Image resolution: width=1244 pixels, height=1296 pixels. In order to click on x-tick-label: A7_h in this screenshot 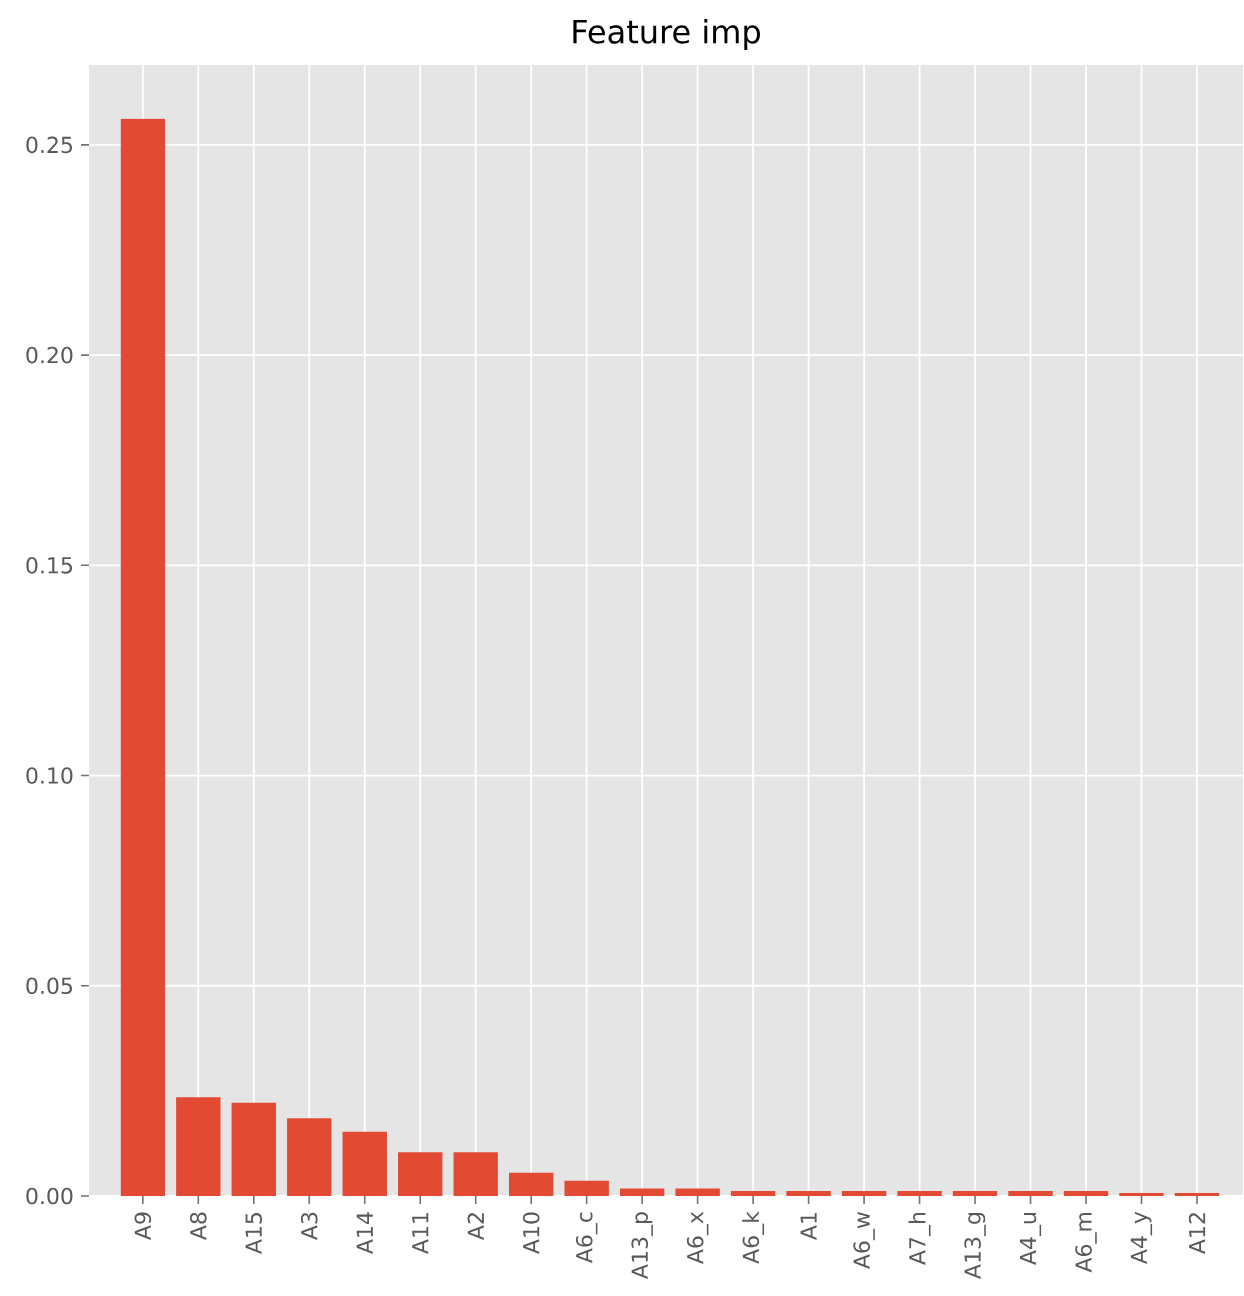, I will do `click(919, 1238)`.